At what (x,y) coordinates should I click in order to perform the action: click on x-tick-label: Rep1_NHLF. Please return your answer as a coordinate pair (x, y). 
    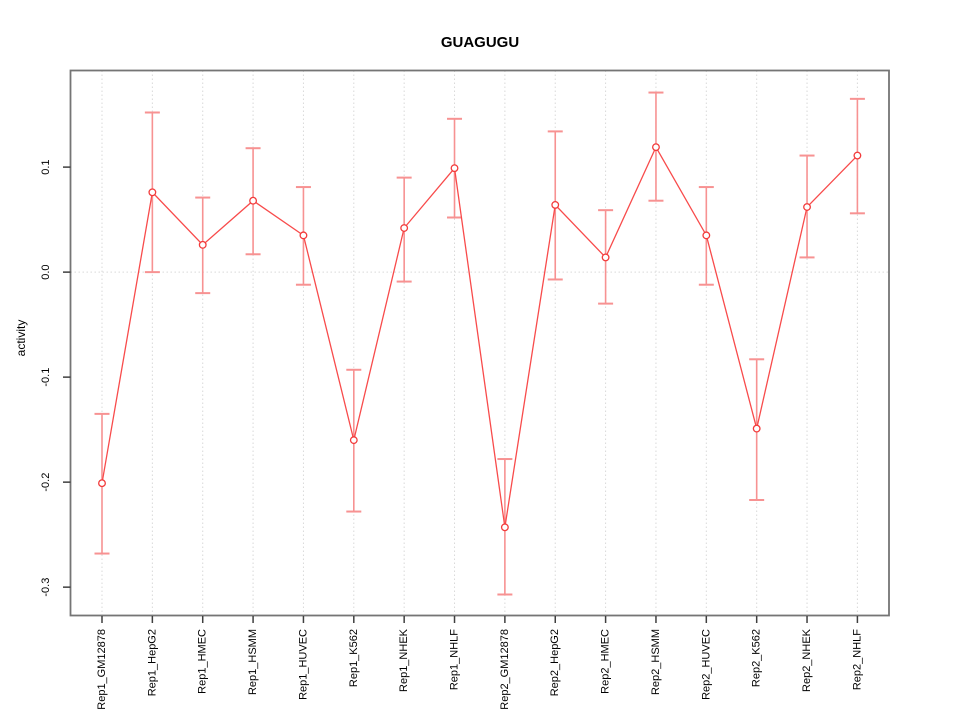
    Looking at the image, I should click on (455, 659).